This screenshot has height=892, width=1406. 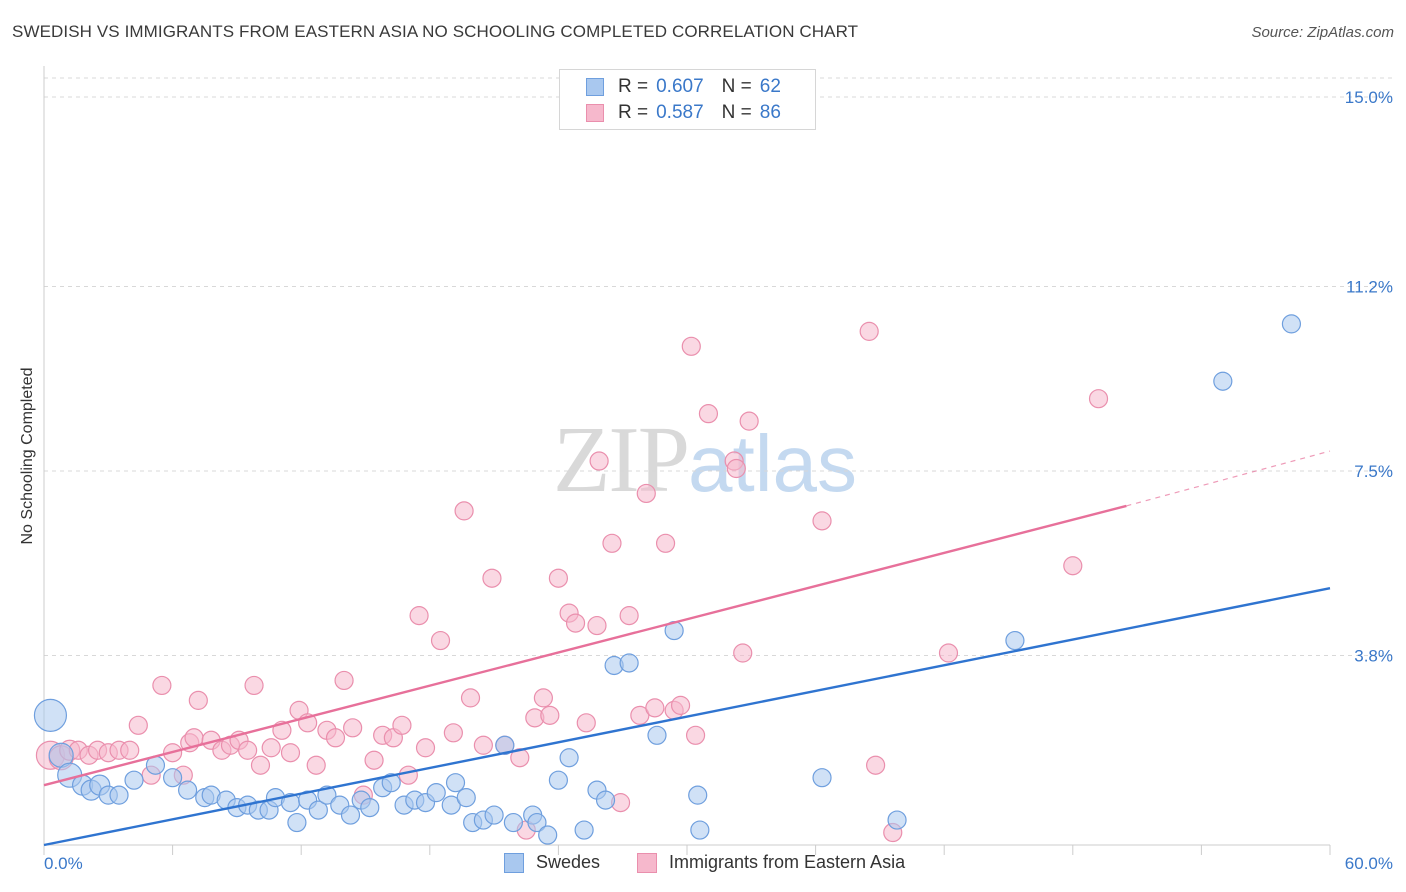 What do you see at coordinates (1228, 478) in the screenshot?
I see `trendline-extension-eastern-asia` at bounding box center [1228, 478].